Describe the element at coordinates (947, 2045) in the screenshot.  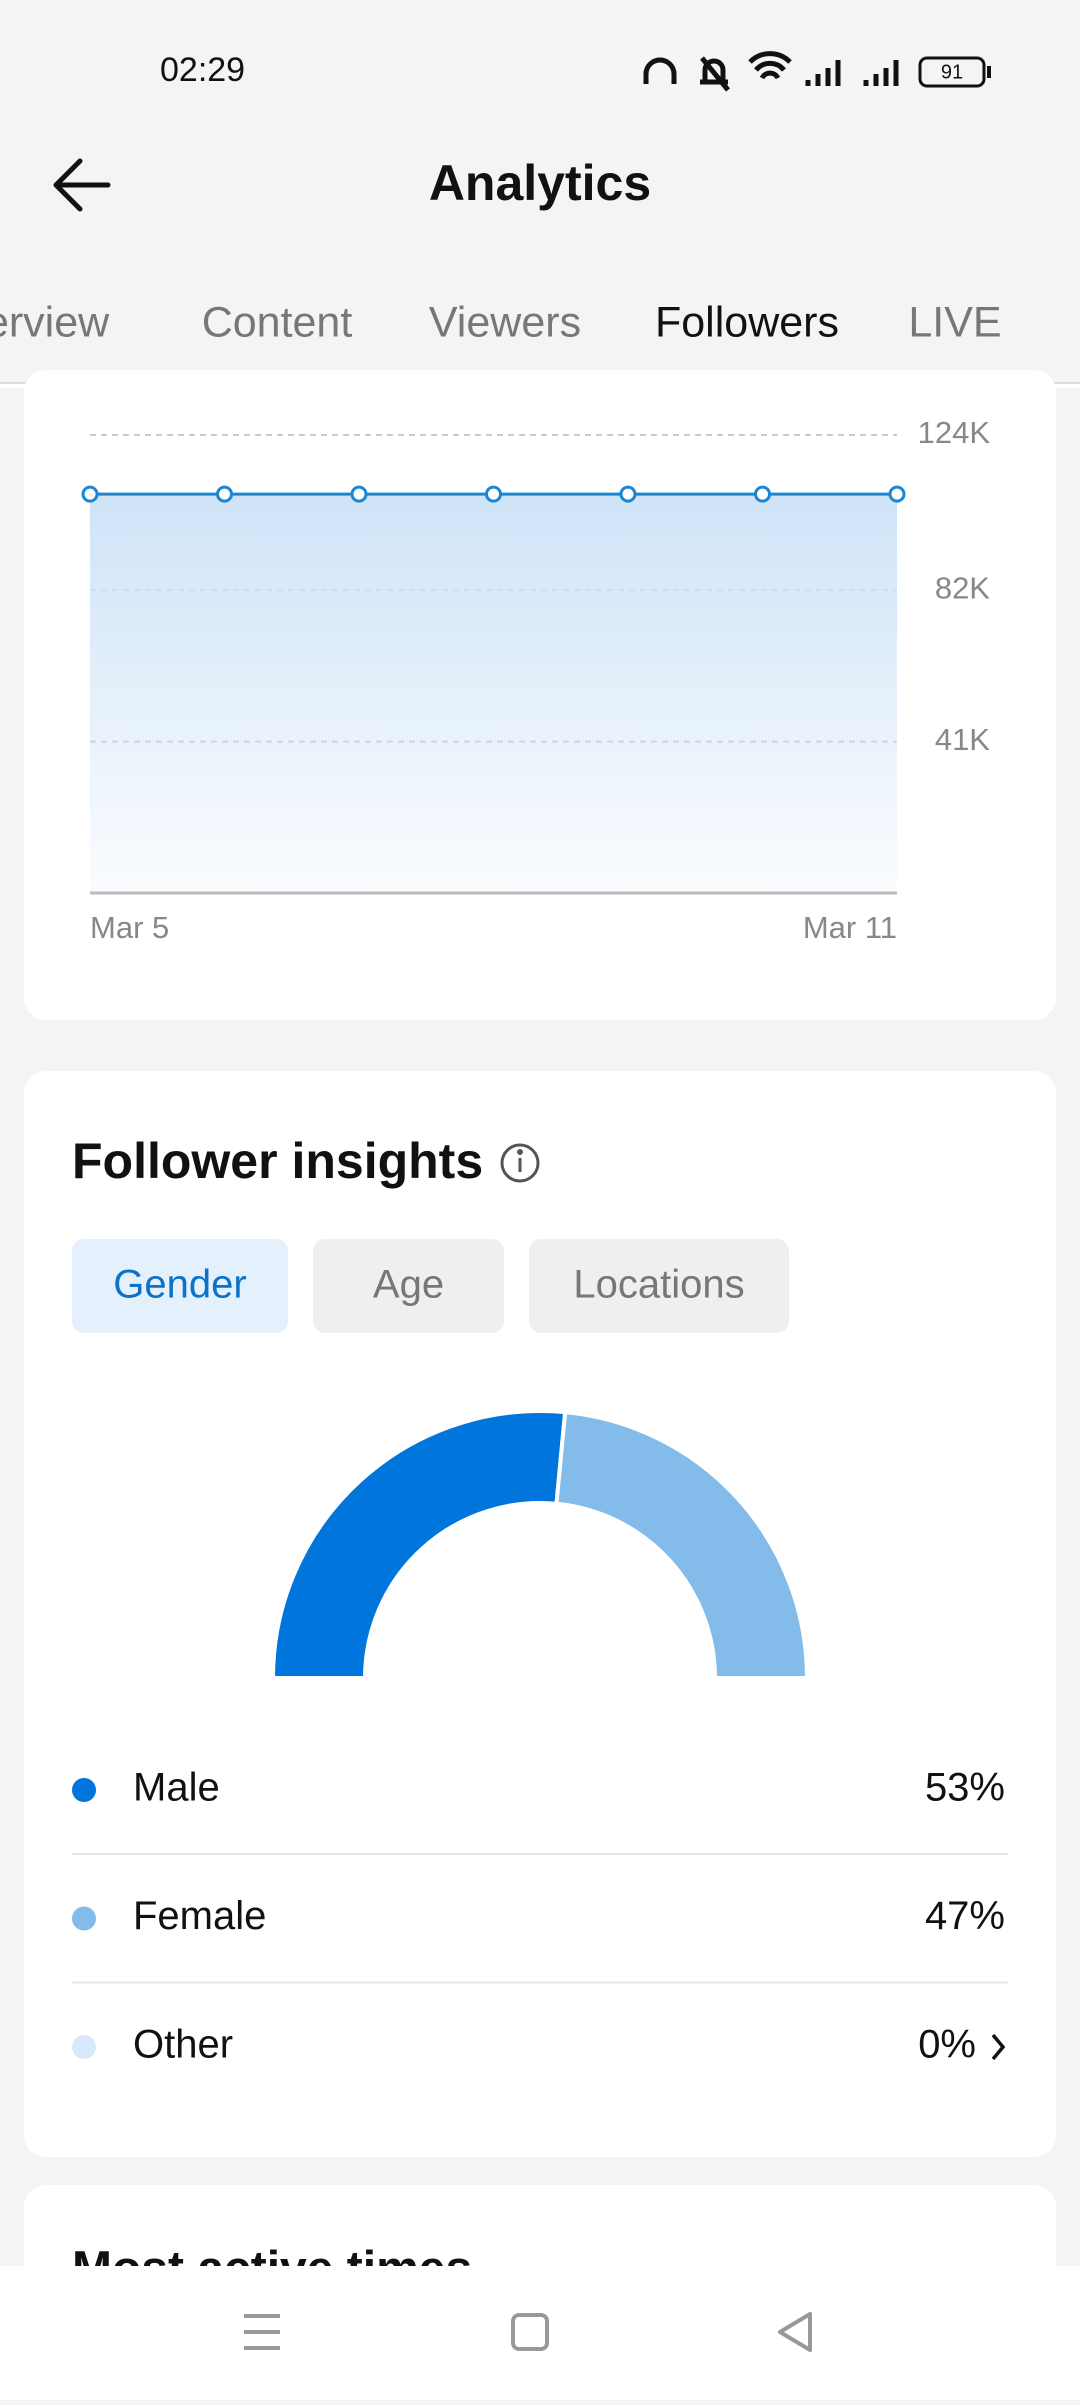
I see `legend-value: 0%` at that location.